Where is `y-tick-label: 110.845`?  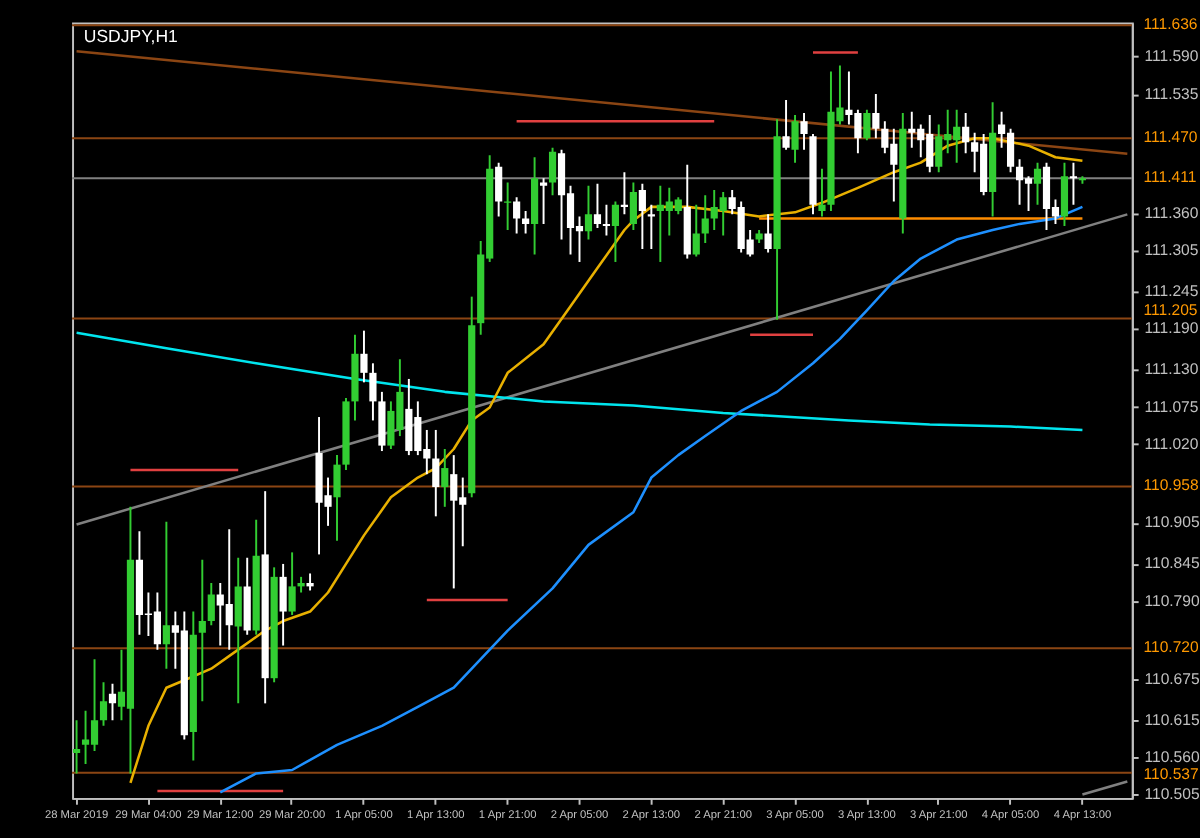
y-tick-label: 110.845 is located at coordinates (1172, 563).